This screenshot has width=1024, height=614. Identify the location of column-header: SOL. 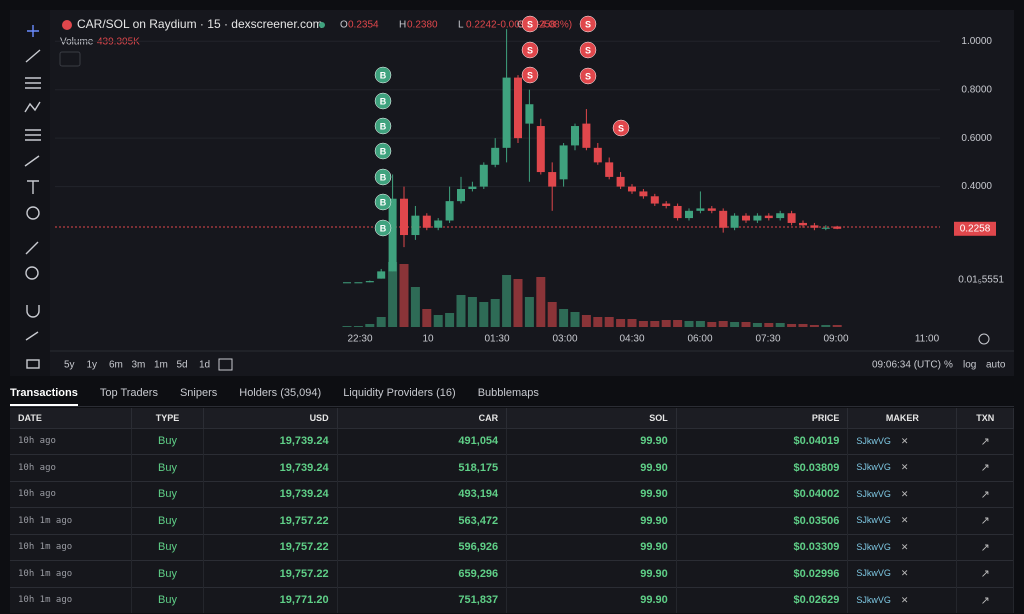
(591, 418).